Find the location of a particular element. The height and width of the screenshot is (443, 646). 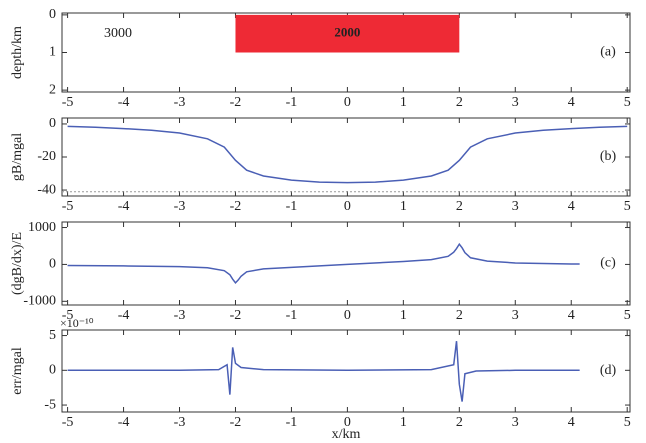

block-label: 2000 is located at coordinates (347, 32).